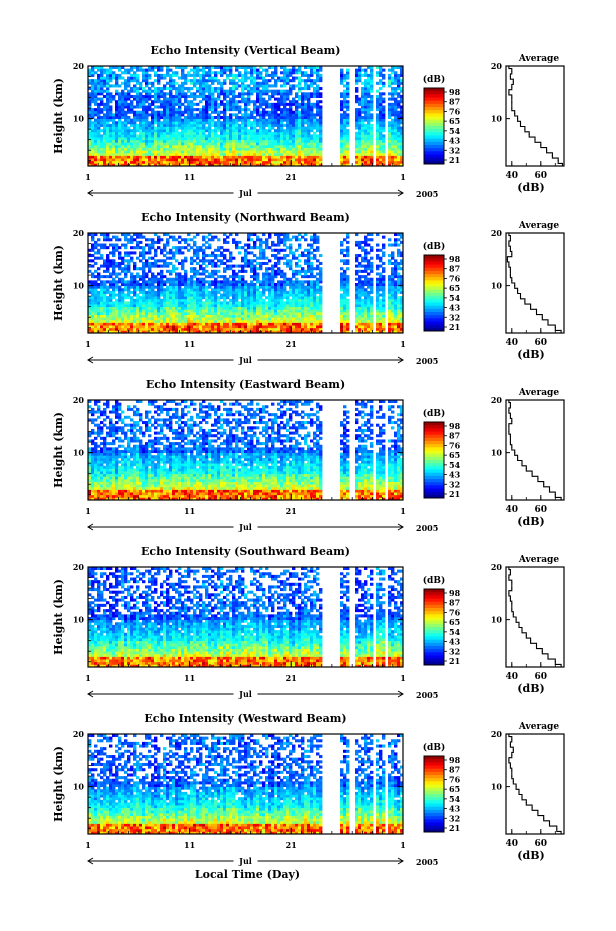  I want to click on profile-y-tick-label: 10, so click(497, 620).